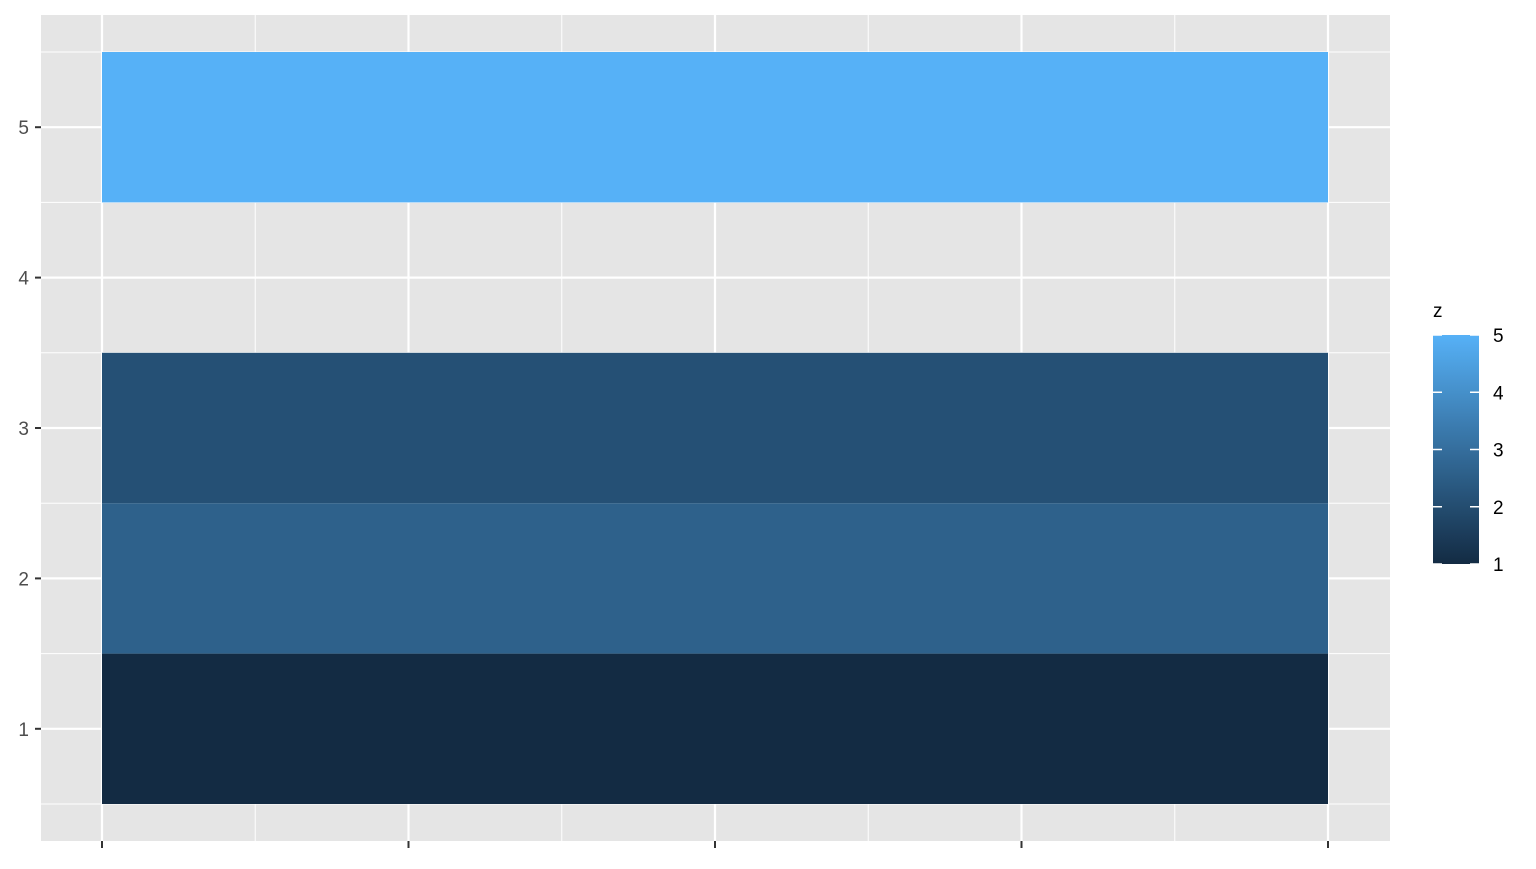  Describe the element at coordinates (23, 128) in the screenshot. I see `y-tick-label: 5` at that location.